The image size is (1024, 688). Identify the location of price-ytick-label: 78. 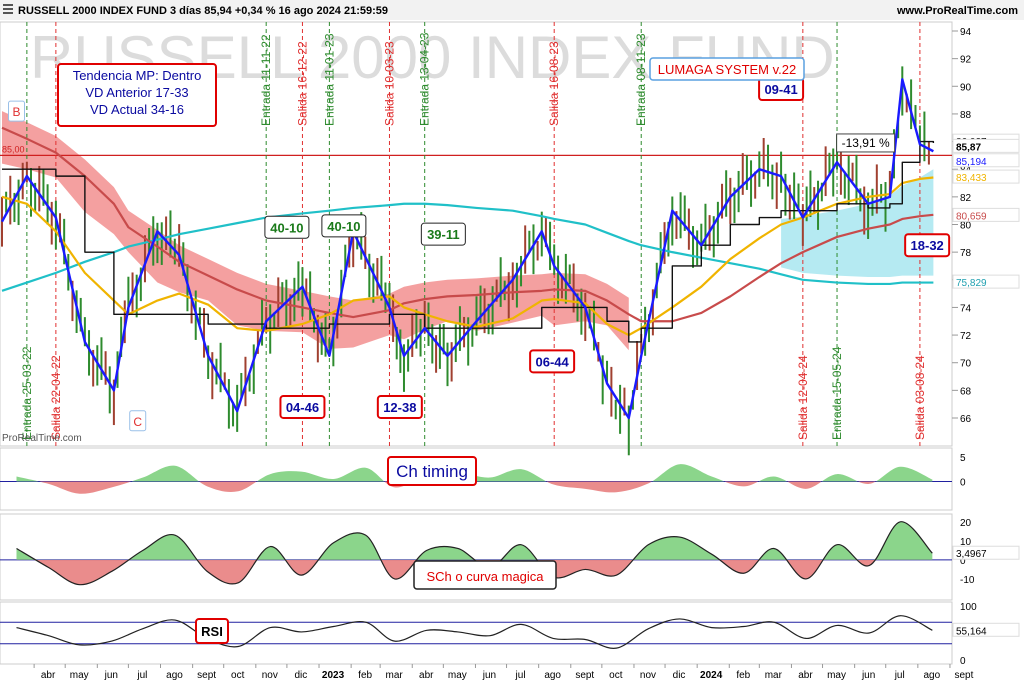
(966, 253).